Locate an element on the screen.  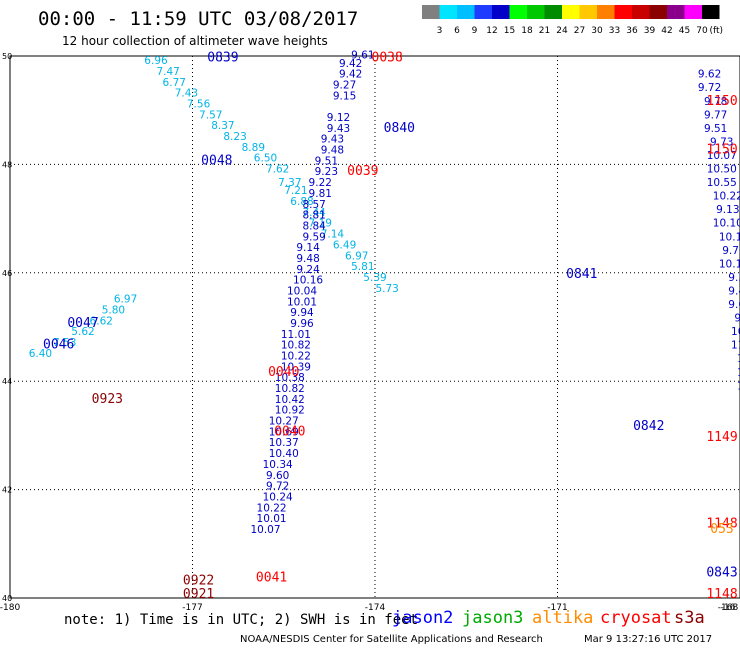
wave-height-point: 7.37 is located at coordinates (289, 183).